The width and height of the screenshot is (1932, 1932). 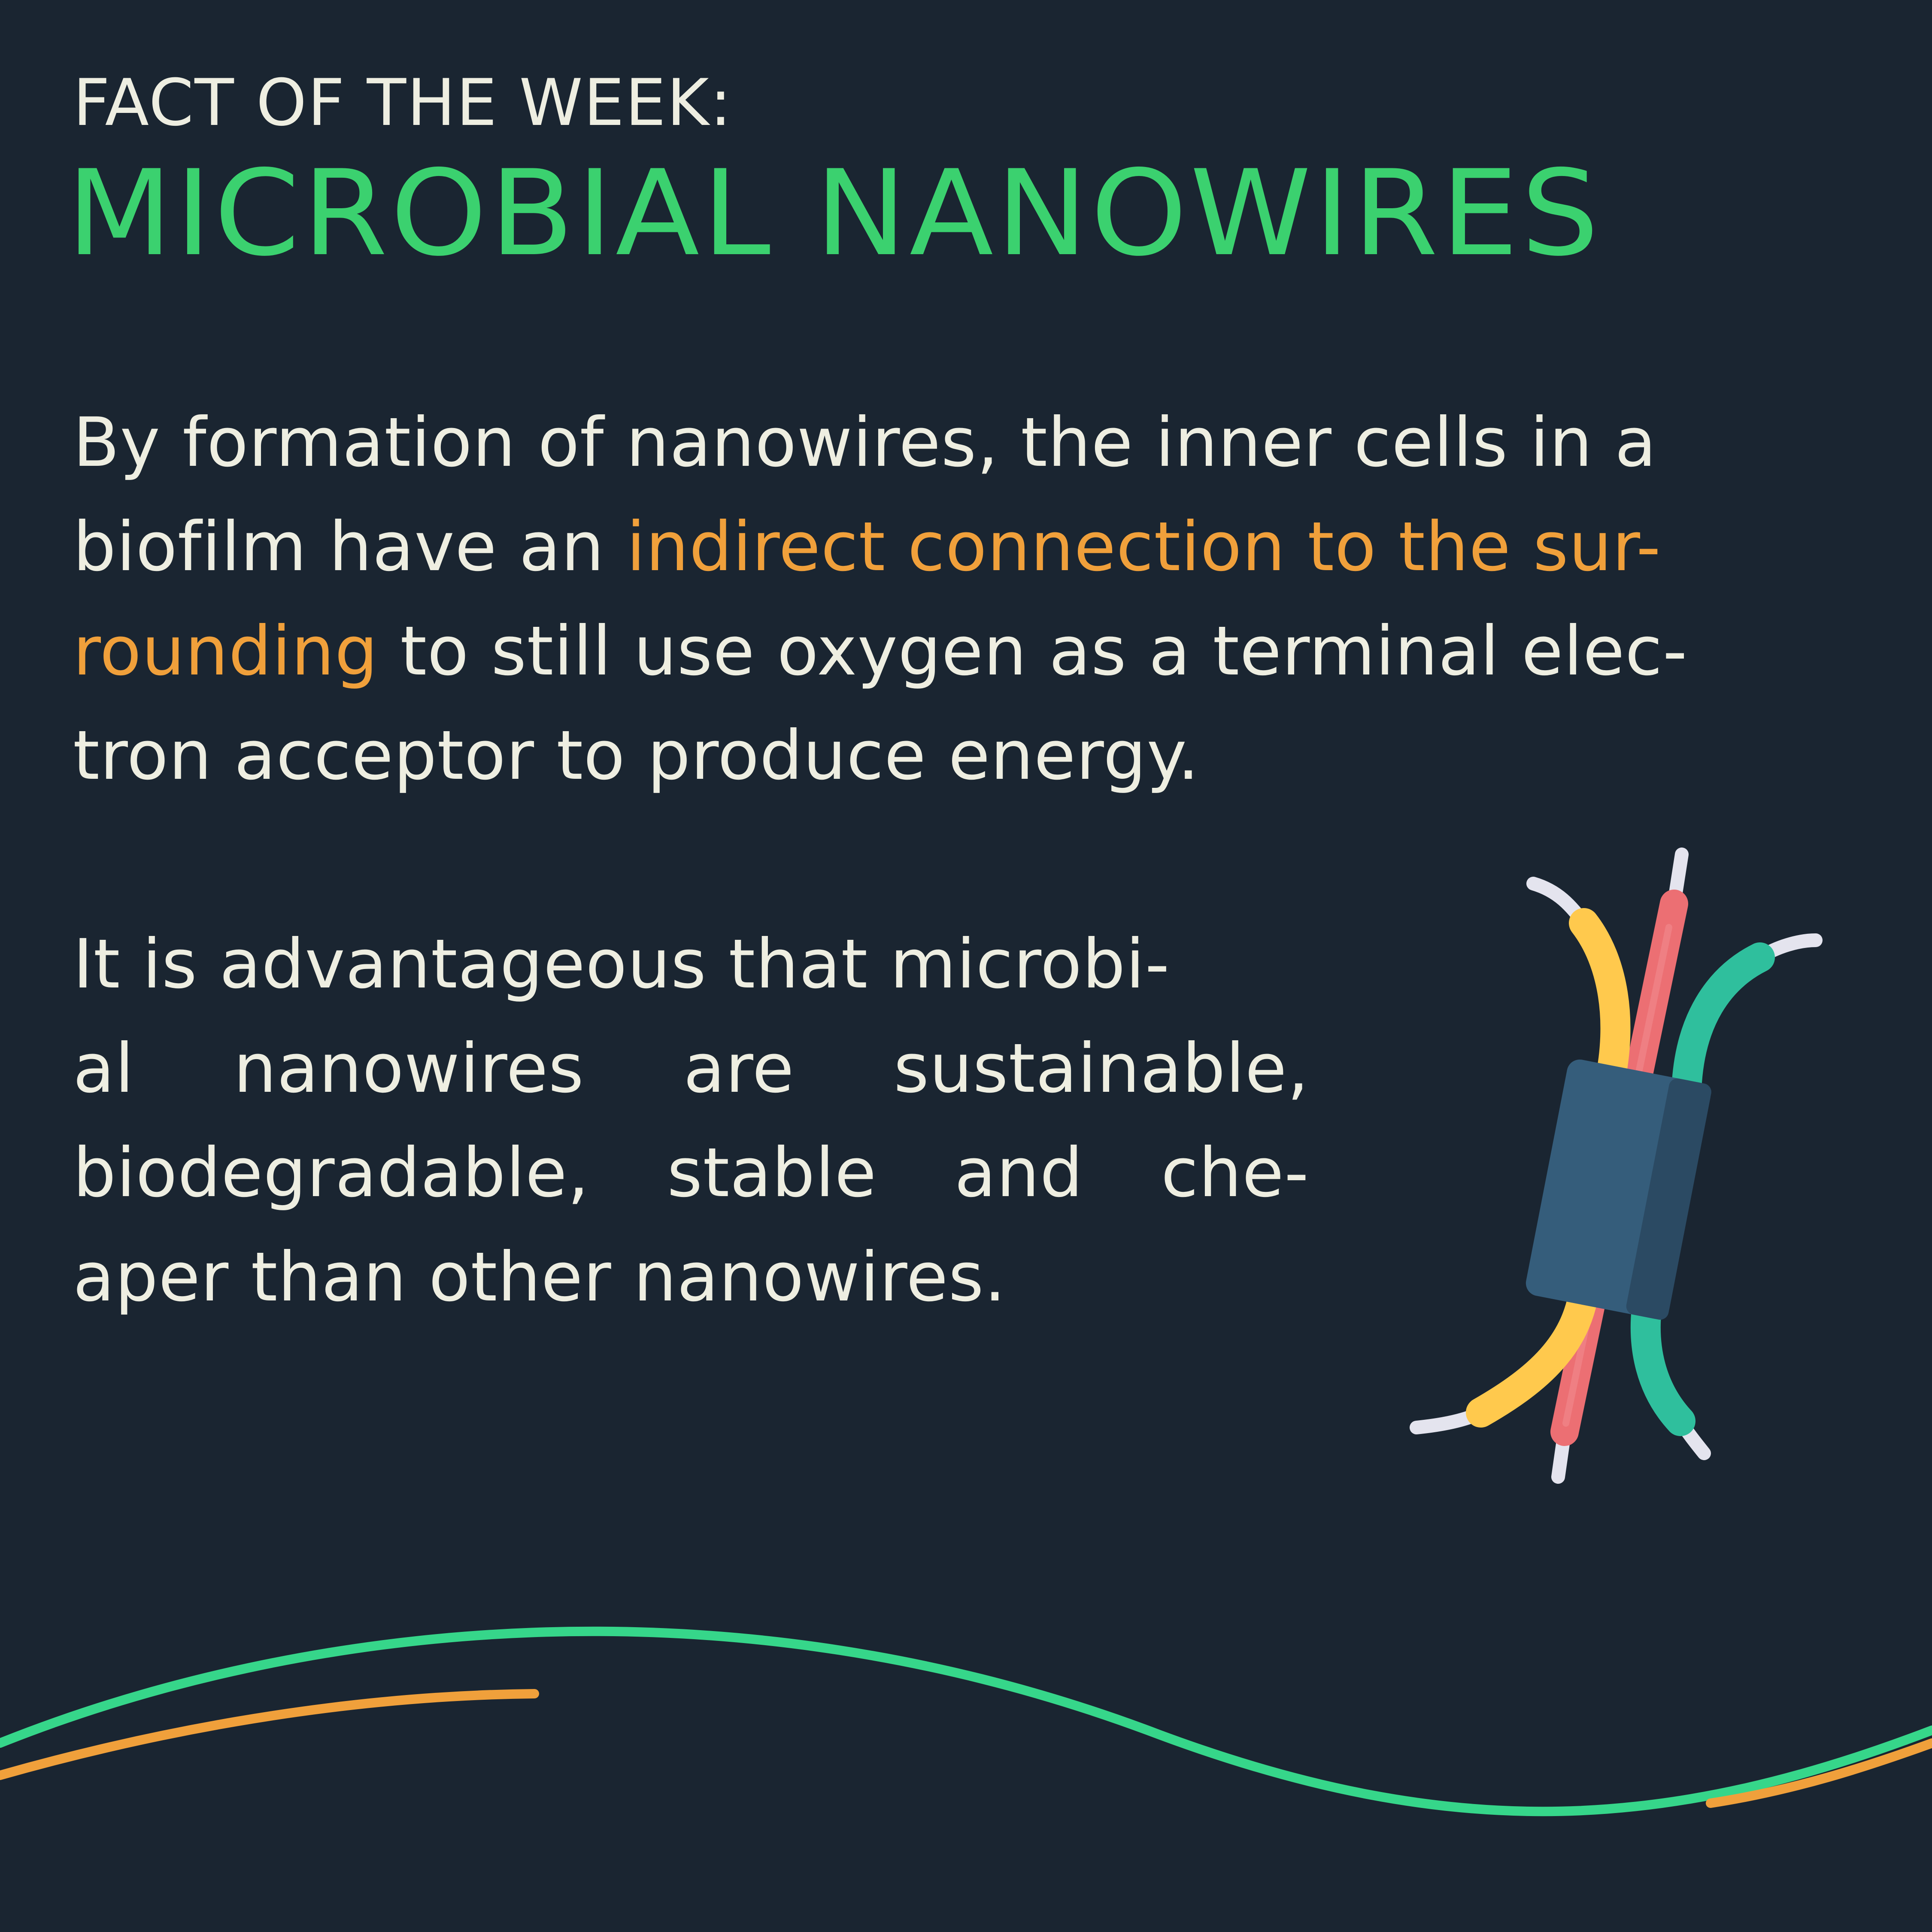 What do you see at coordinates (103, 1068) in the screenshot?
I see `word: al` at bounding box center [103, 1068].